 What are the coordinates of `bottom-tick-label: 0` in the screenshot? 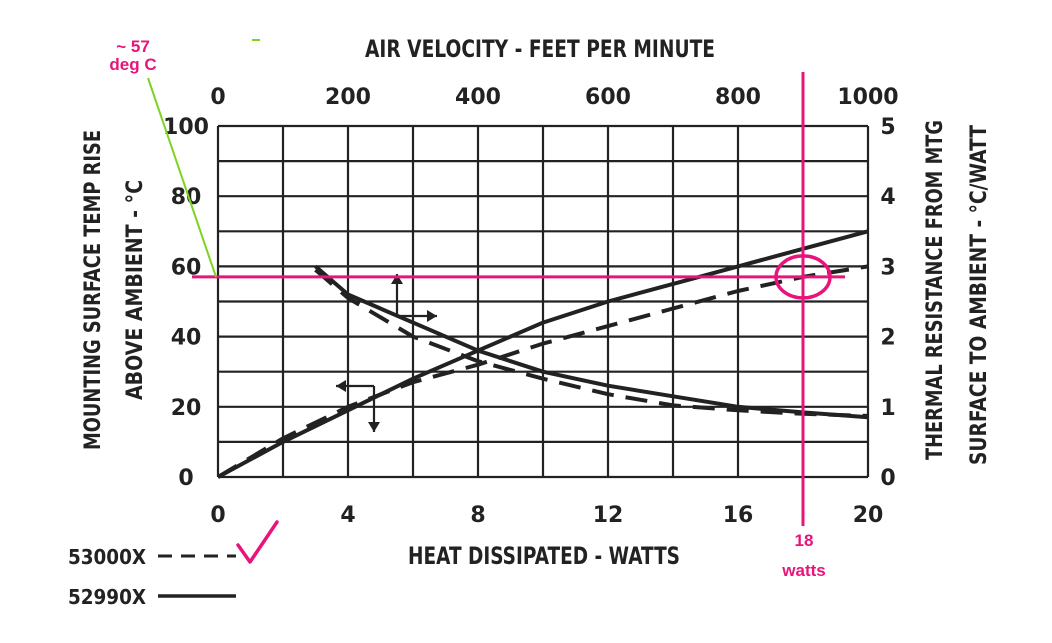 It's located at (217, 515).